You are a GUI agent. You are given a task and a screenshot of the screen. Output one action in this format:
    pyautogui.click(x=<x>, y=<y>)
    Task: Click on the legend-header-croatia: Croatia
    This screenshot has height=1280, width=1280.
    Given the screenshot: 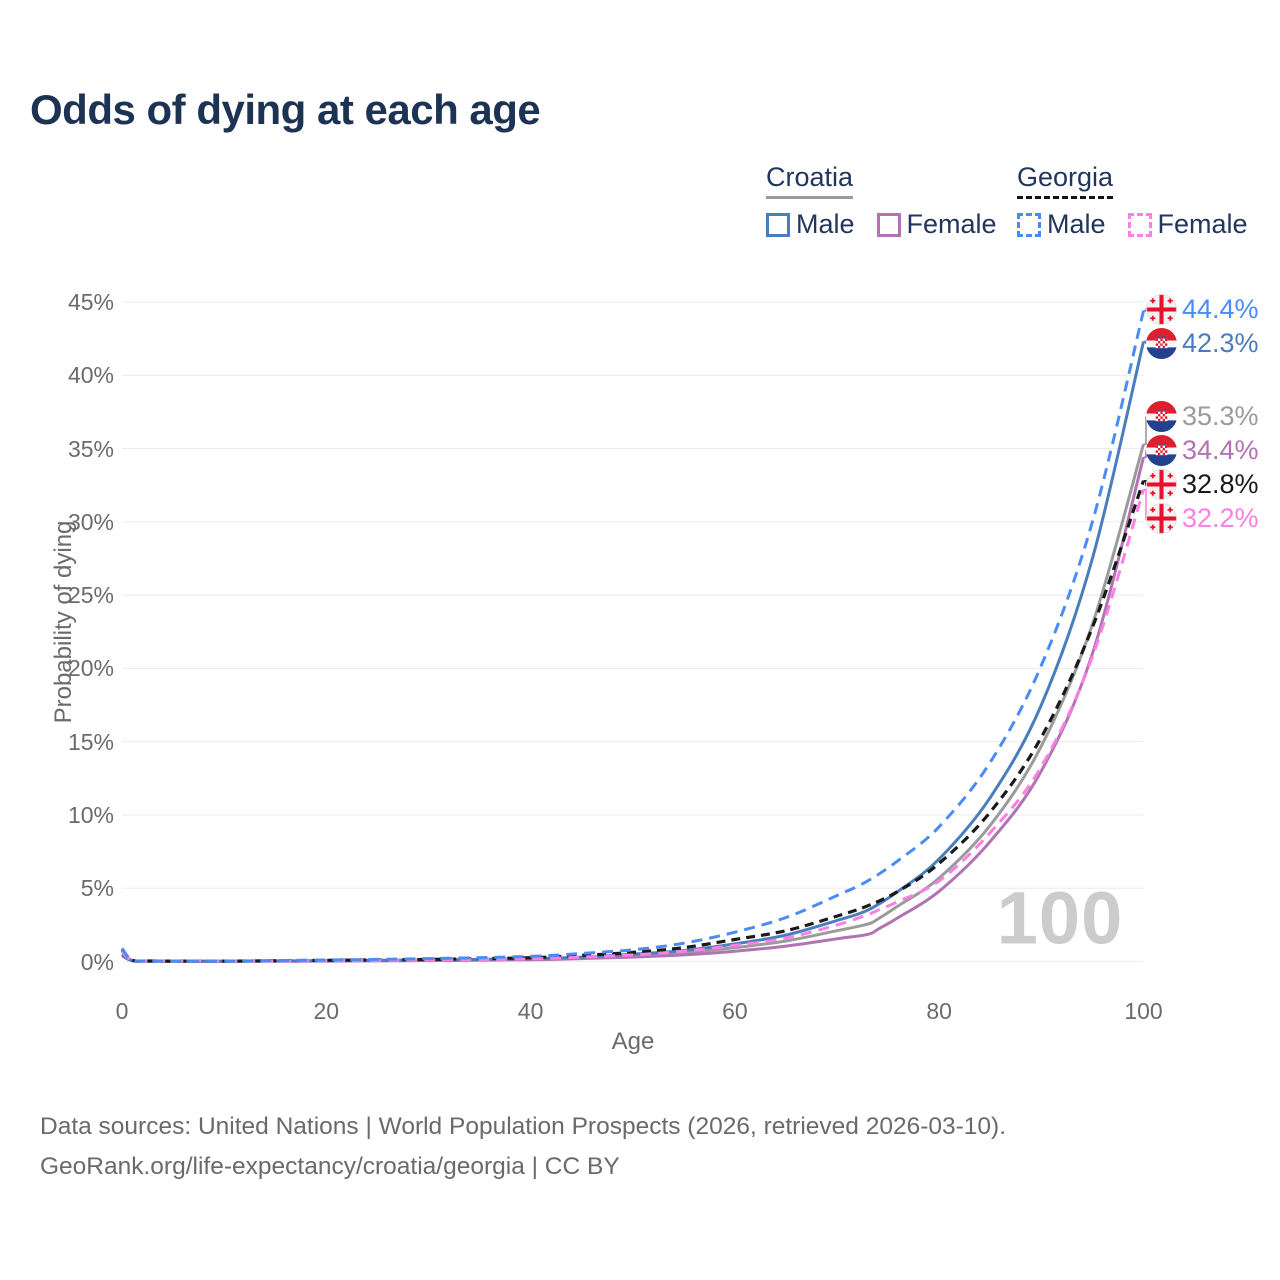 What is the action you would take?
    pyautogui.click(x=810, y=180)
    